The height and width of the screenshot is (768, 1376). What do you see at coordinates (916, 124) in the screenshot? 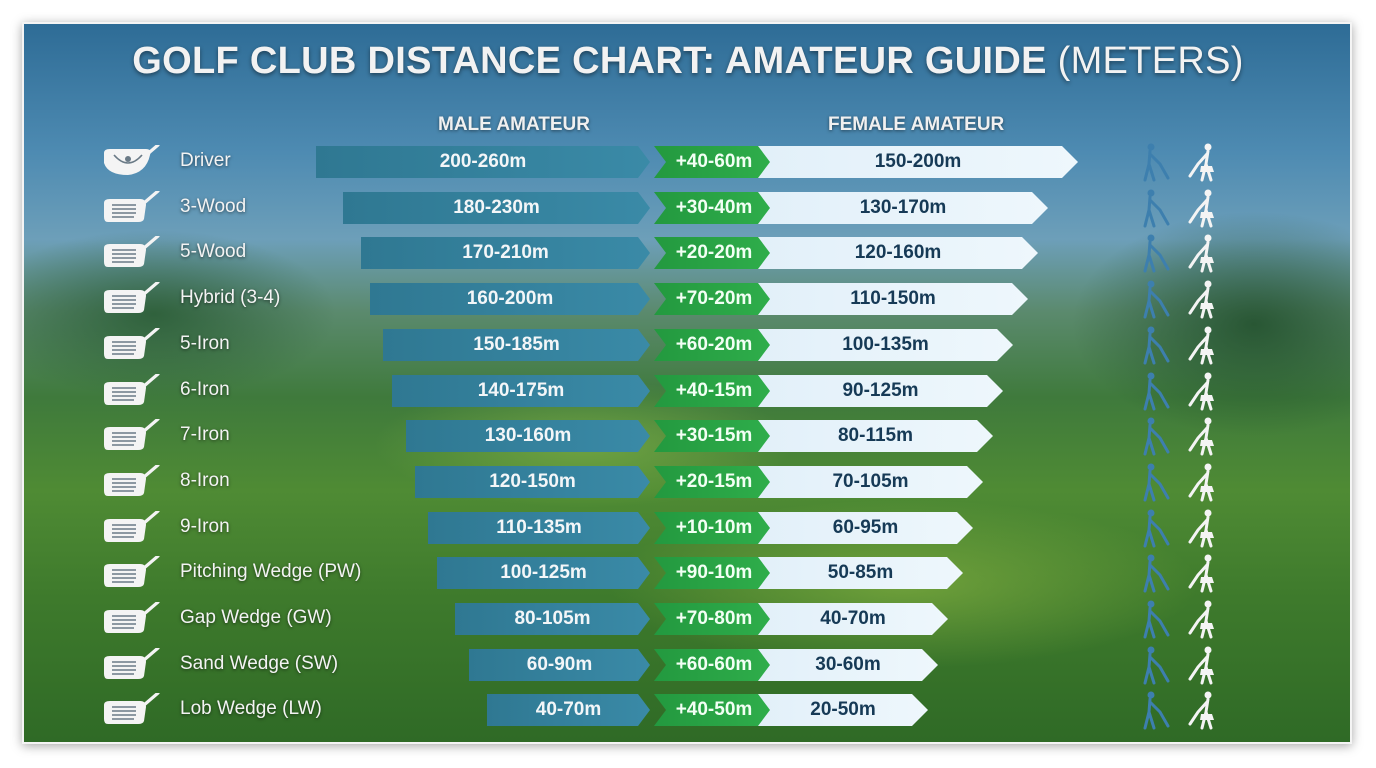
I see `female-column-header: FEMALE AMATEUR` at bounding box center [916, 124].